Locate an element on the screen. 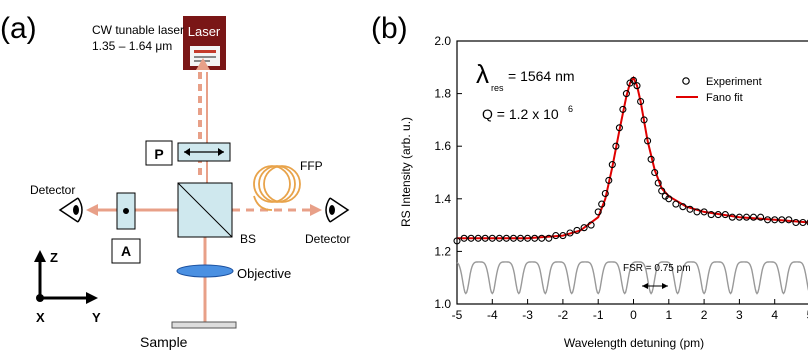 This screenshot has height=354, width=808. y-tick-label: 1.6 is located at coordinates (442, 146).